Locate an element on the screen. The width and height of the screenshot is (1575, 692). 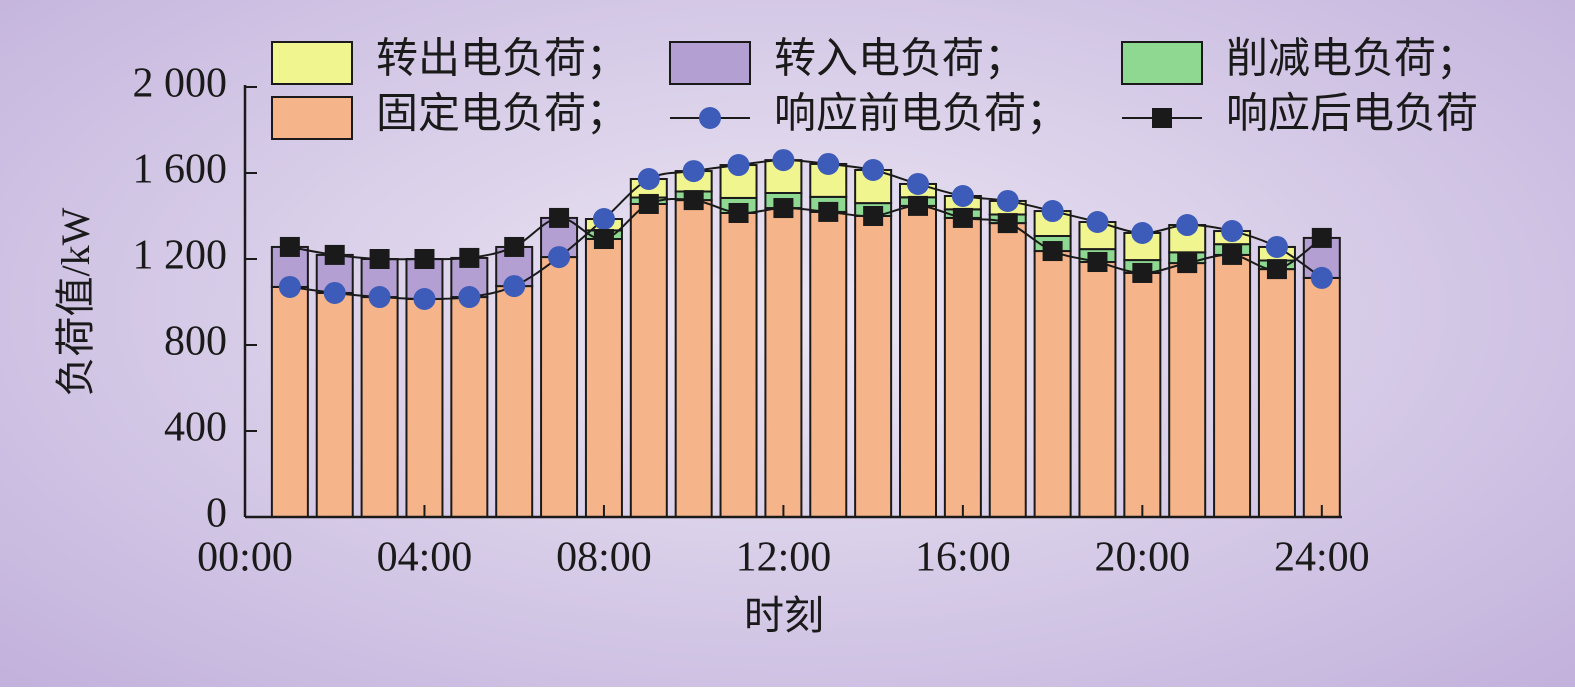
legend-label: 转入电负荷； is located at coordinates (900, 60).